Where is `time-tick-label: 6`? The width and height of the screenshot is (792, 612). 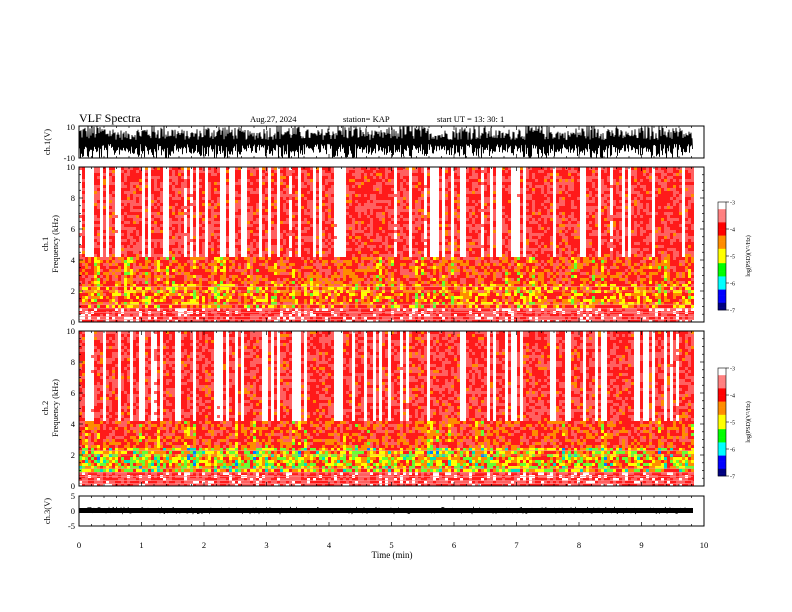
time-tick-label: 6 is located at coordinates (454, 545).